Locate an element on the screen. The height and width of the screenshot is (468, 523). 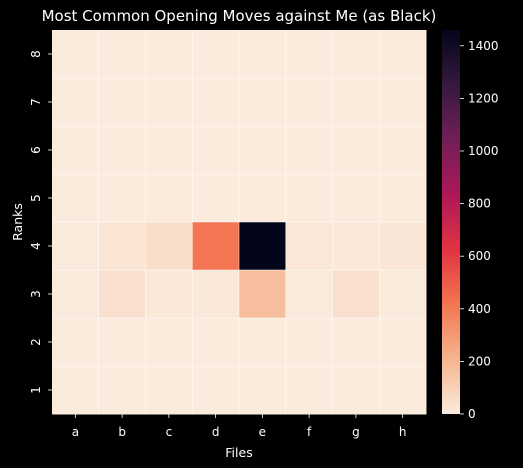
heatmap-cell-d4 is located at coordinates (216, 246).